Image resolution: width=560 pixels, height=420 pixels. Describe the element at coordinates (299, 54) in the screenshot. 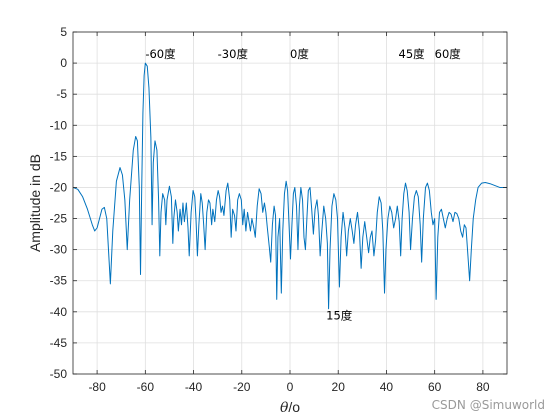

I see `annotation-label: 0度` at that location.